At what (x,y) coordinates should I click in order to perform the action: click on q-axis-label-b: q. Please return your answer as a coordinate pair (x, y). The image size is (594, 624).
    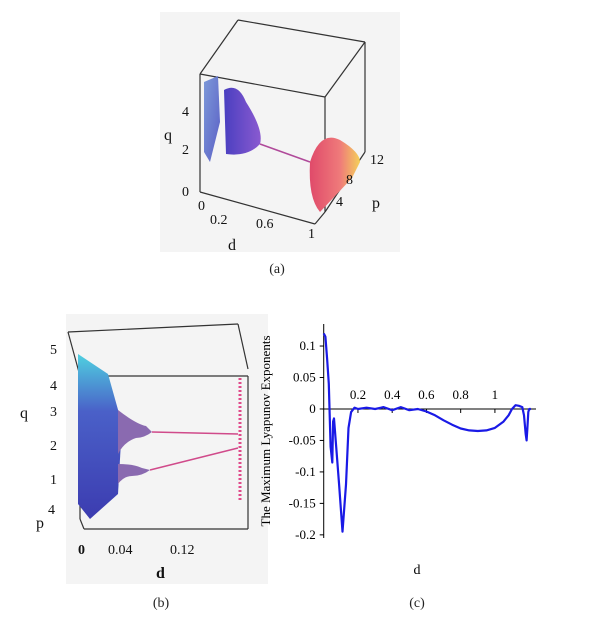
    Looking at the image, I should click on (24, 413).